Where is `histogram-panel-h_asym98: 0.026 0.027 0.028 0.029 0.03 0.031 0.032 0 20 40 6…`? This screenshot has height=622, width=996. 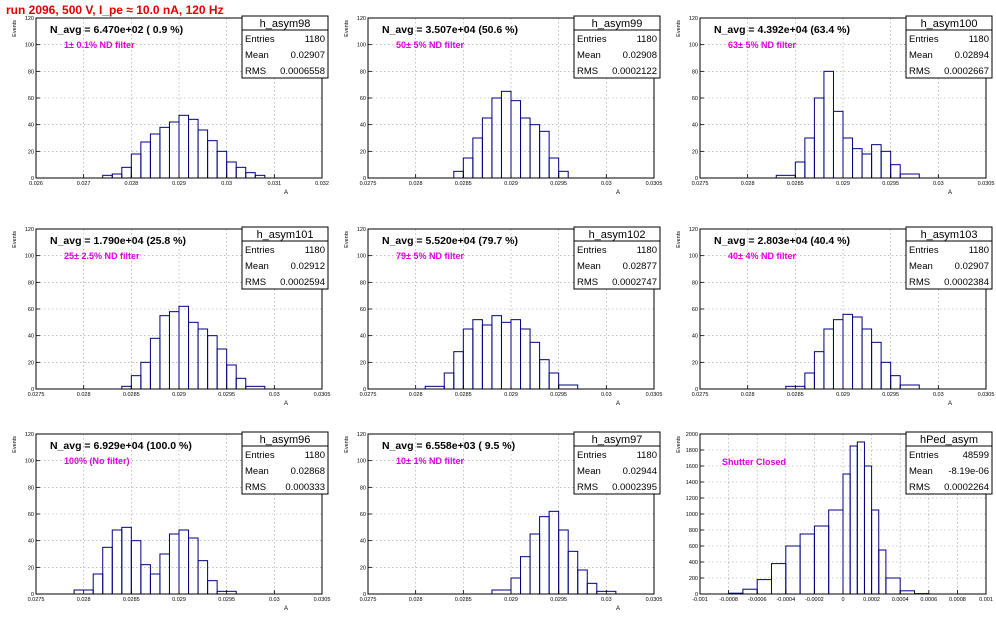
histogram-panel-h_asym98: 0.026 0.027 0.028 0.029 0.03 0.031 0.032 0 20 40 6… is located at coordinates (170, 105).